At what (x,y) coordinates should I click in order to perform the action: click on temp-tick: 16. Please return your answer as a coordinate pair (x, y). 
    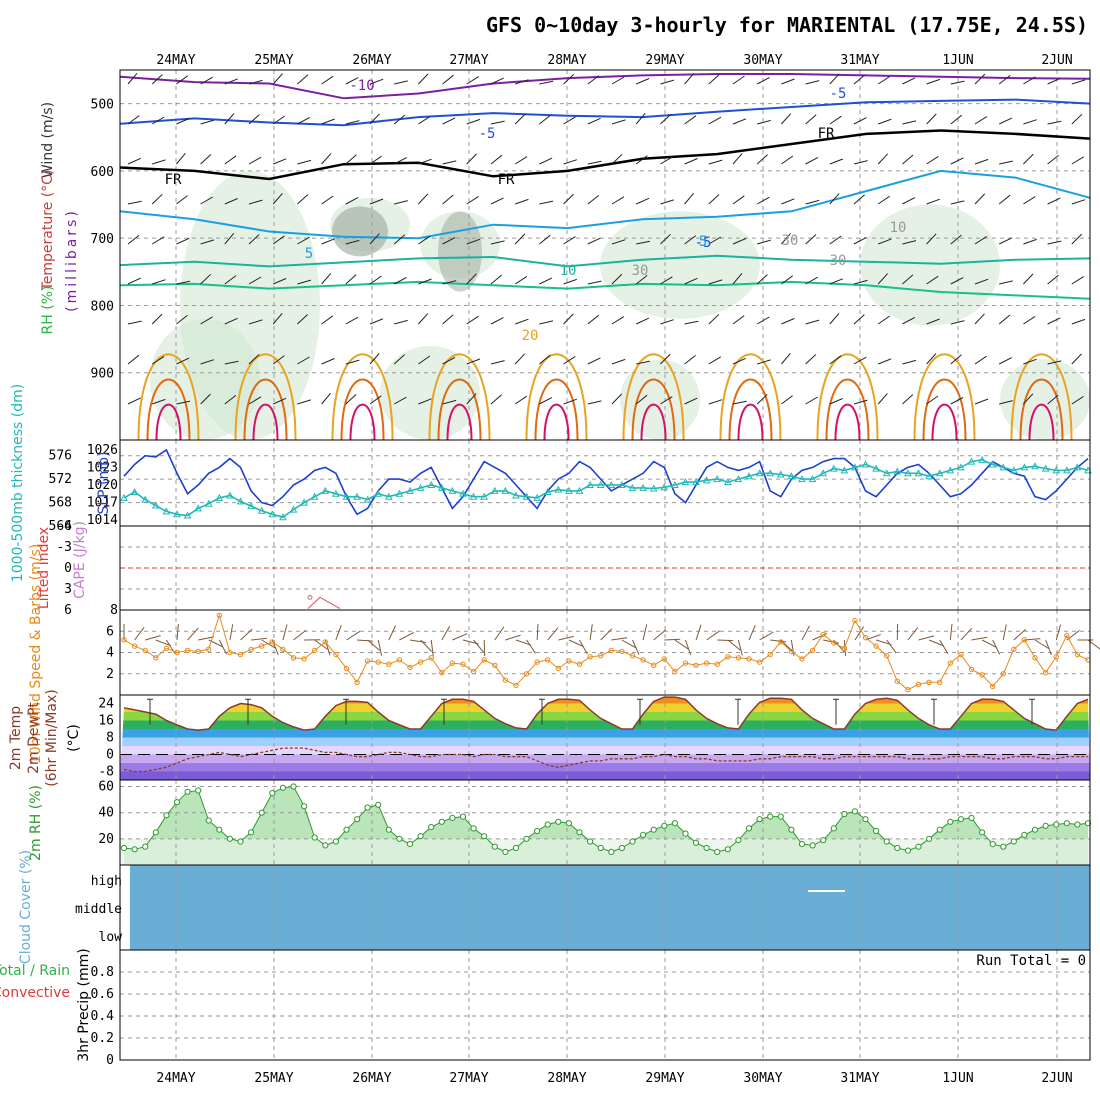
    Looking at the image, I should click on (106, 721).